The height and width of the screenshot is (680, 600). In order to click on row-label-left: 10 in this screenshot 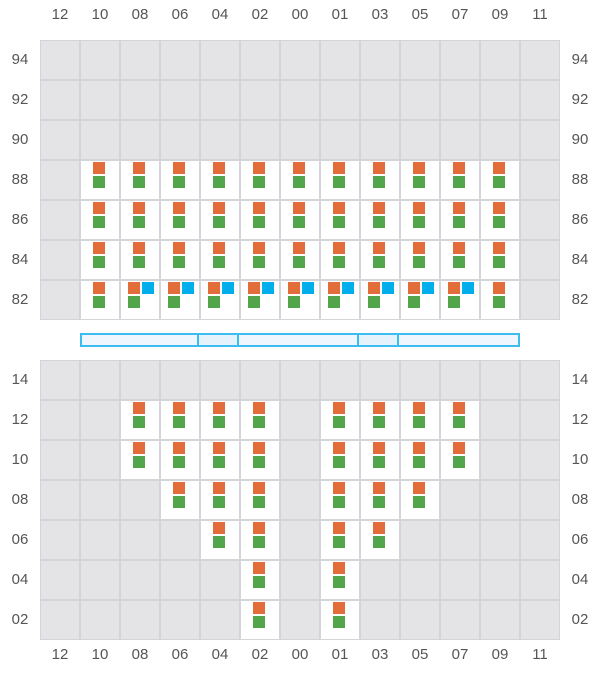, I will do `click(20, 459)`.